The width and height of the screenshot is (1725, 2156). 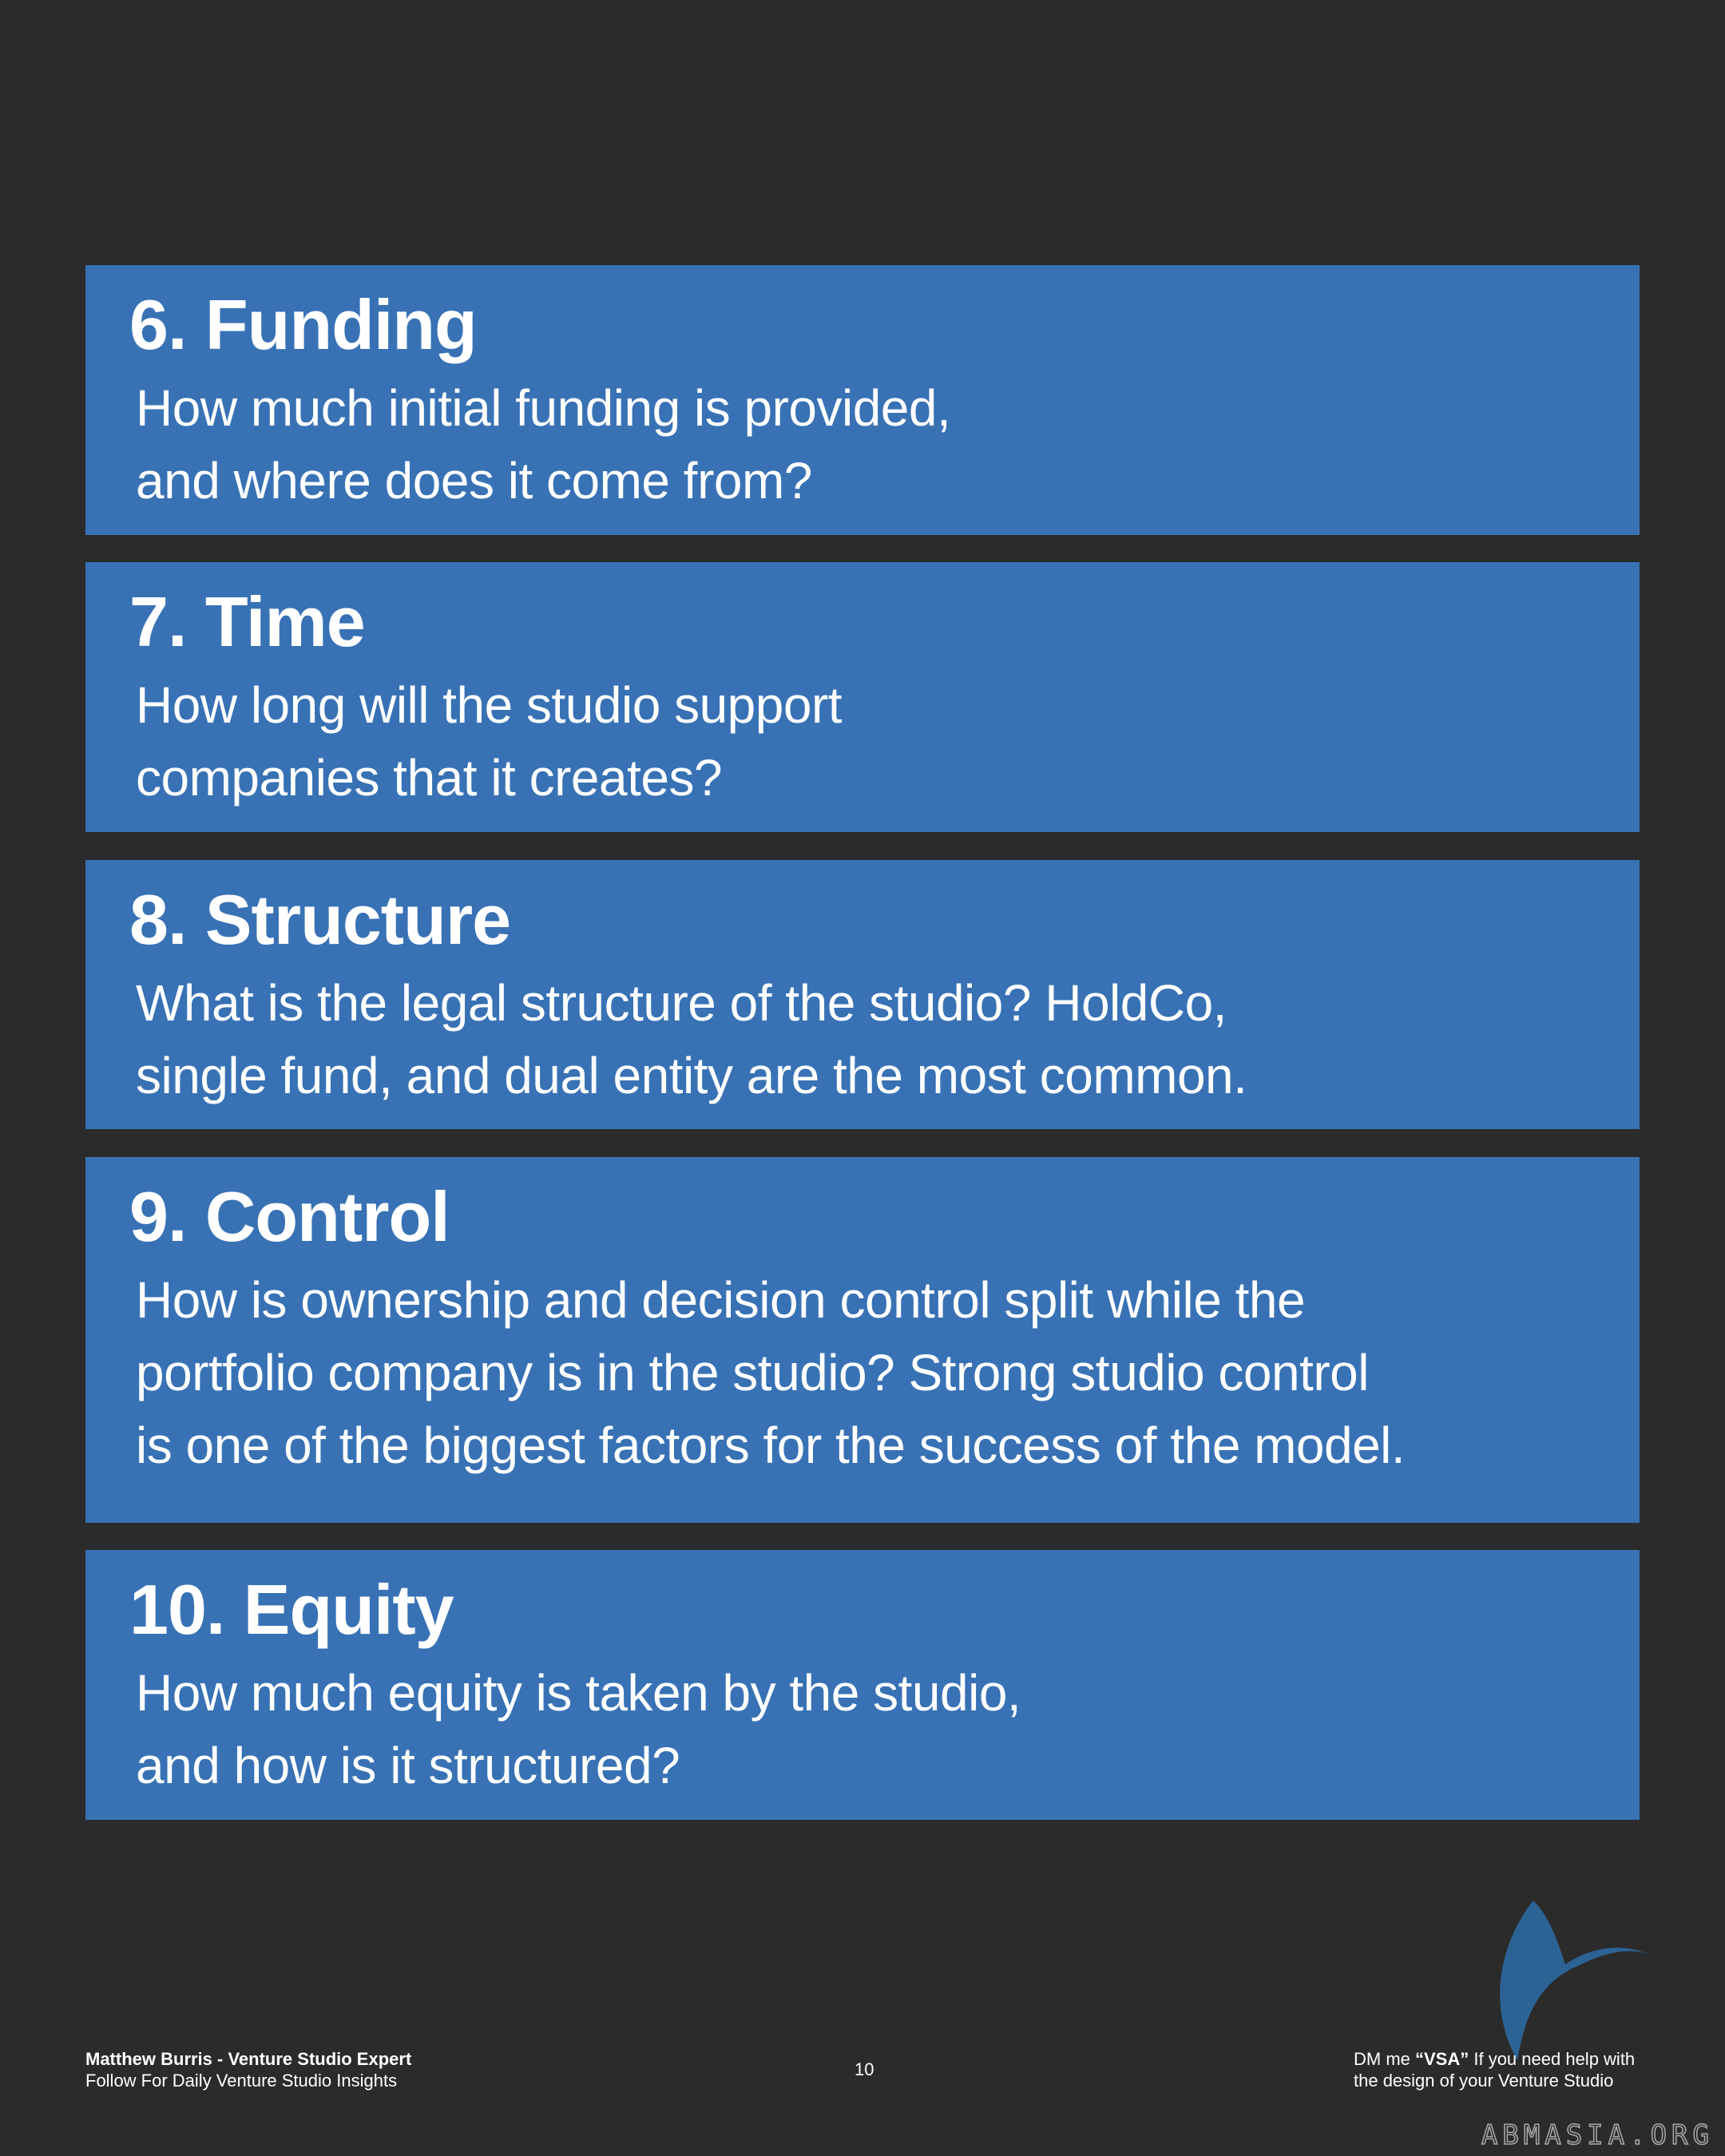 I want to click on body-line: How much equity is taken by the studio,, so click(x=579, y=1693).